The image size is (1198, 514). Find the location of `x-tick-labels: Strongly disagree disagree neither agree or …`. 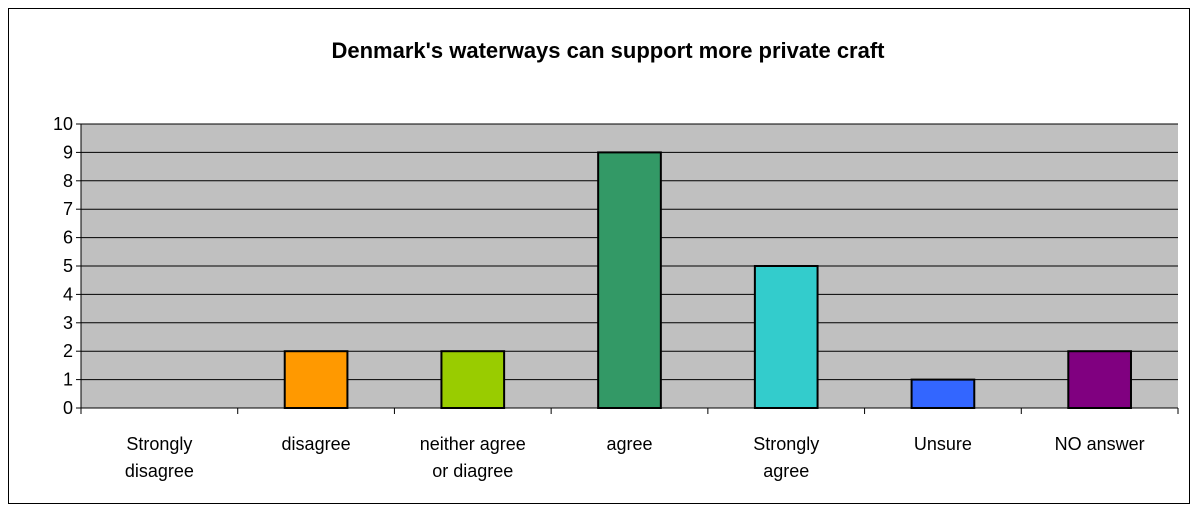

x-tick-labels: Strongly disagree disagree neither agree or … is located at coordinates (635, 457).